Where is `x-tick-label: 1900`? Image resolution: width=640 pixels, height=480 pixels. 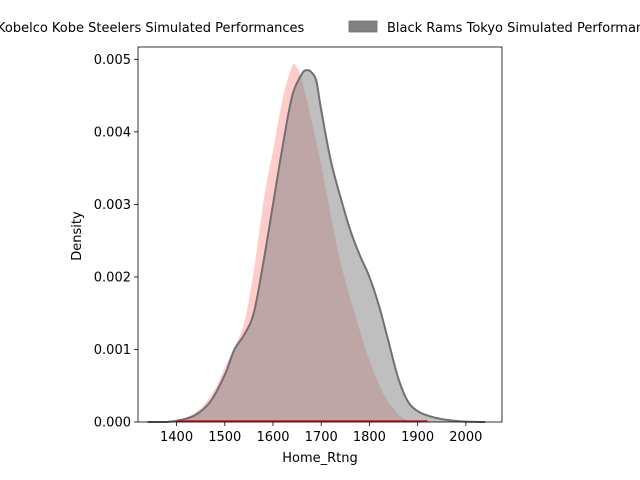 x-tick-label: 1900 is located at coordinates (417, 437).